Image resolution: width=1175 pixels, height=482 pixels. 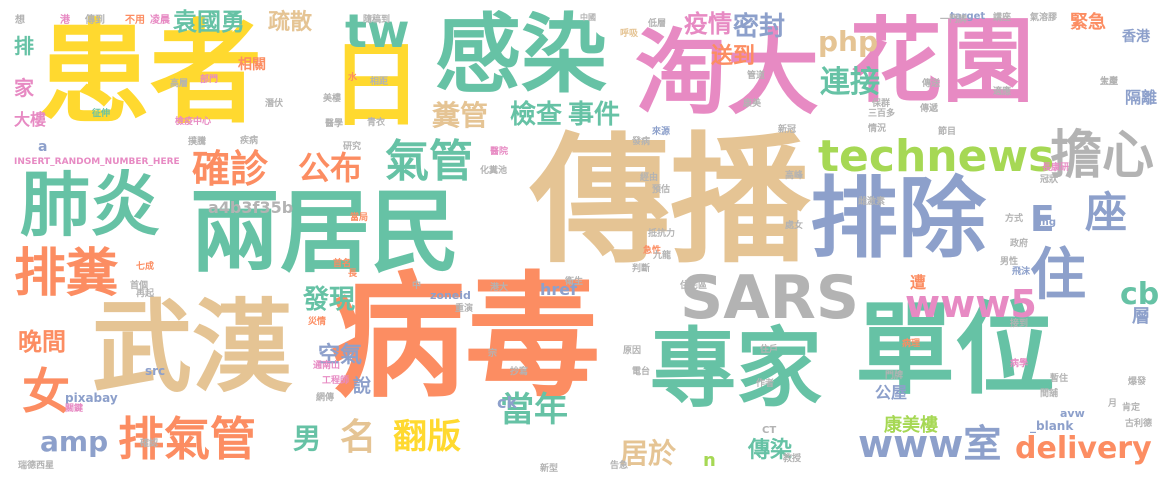 What do you see at coordinates (1049, 180) in the screenshot?
I see `word: 冠狀` at bounding box center [1049, 180].